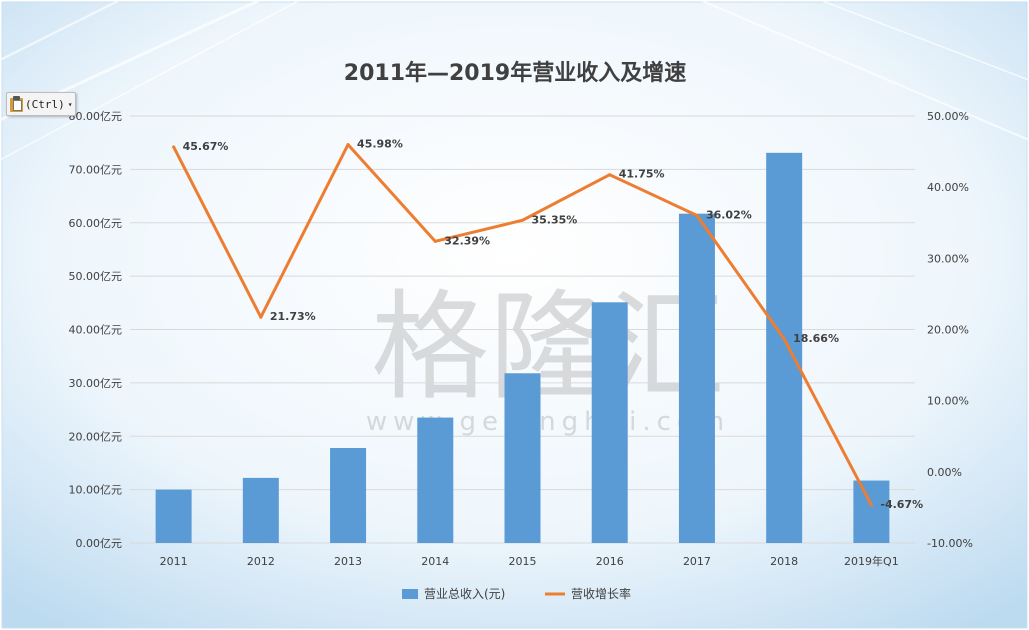 This screenshot has height=630, width=1029. I want to click on left-tick-label: 20.00亿元, so click(96, 436).